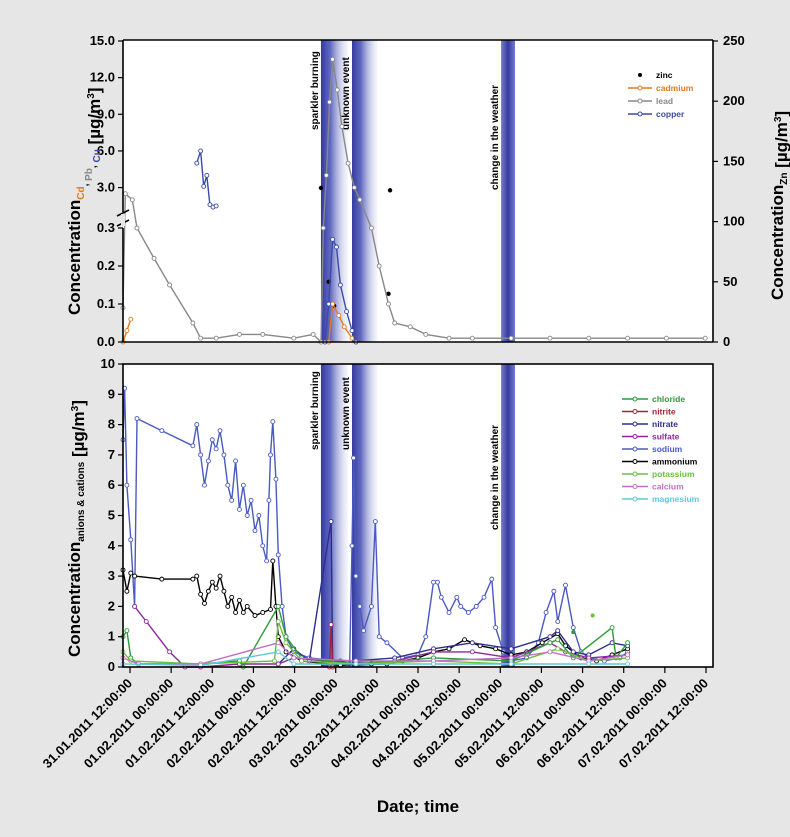  Describe the element at coordinates (635, 424) in the screenshot. I see `legend-marker-nitrate` at that location.